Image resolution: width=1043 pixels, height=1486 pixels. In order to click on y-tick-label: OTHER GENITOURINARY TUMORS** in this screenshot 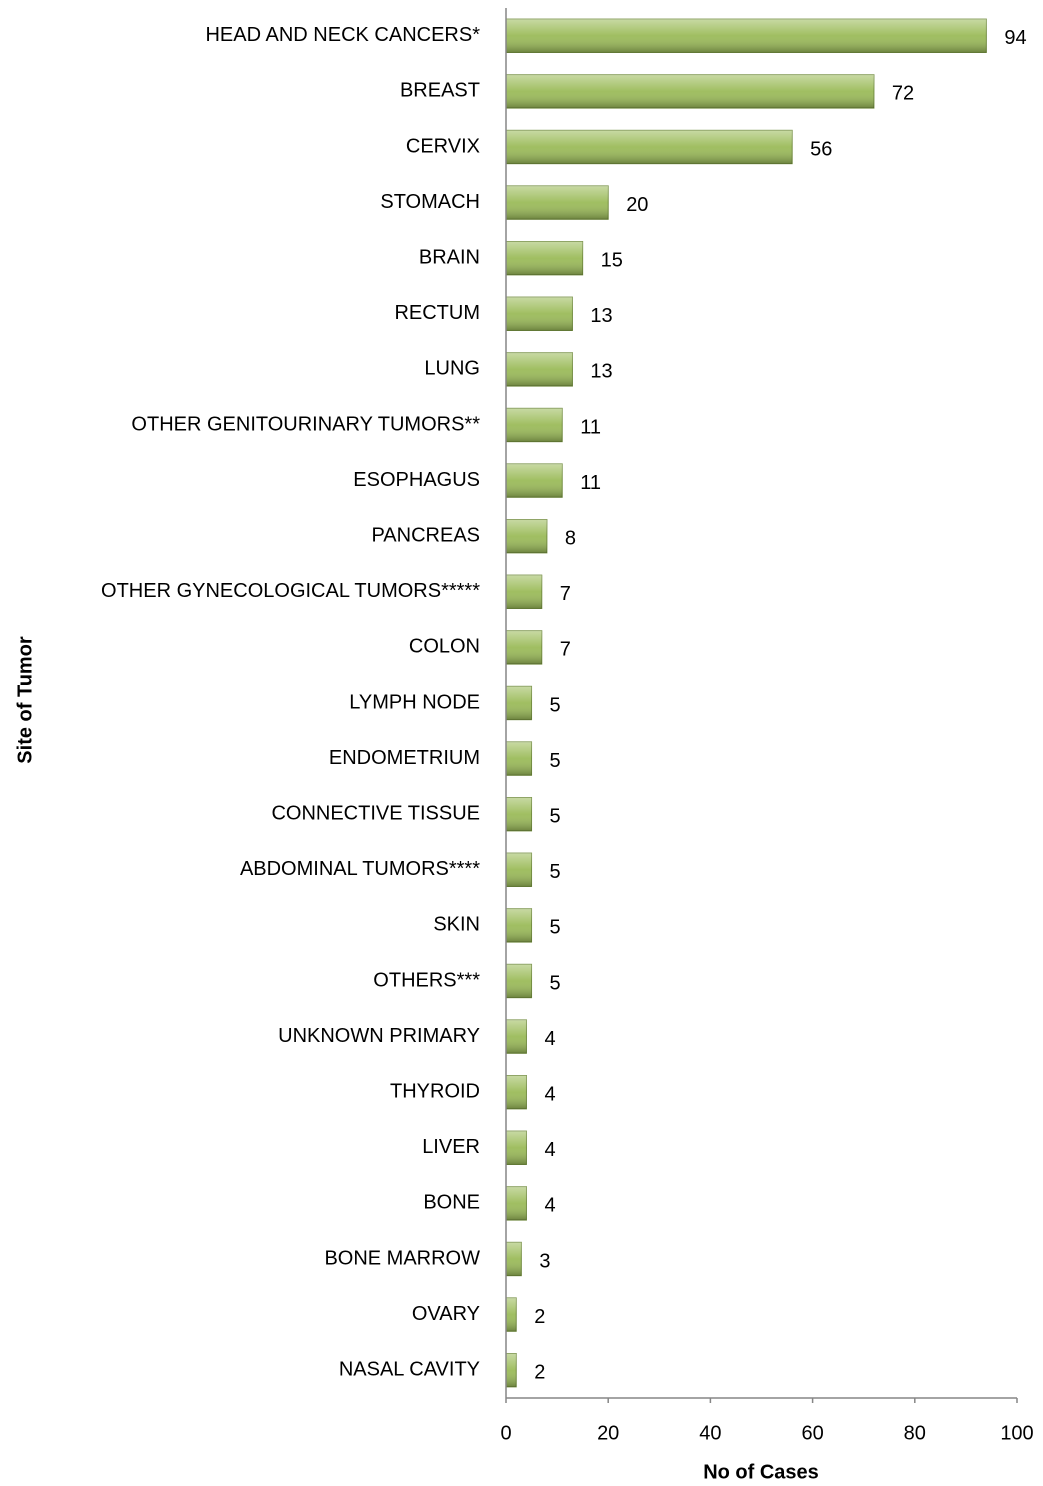, I will do `click(305, 424)`.